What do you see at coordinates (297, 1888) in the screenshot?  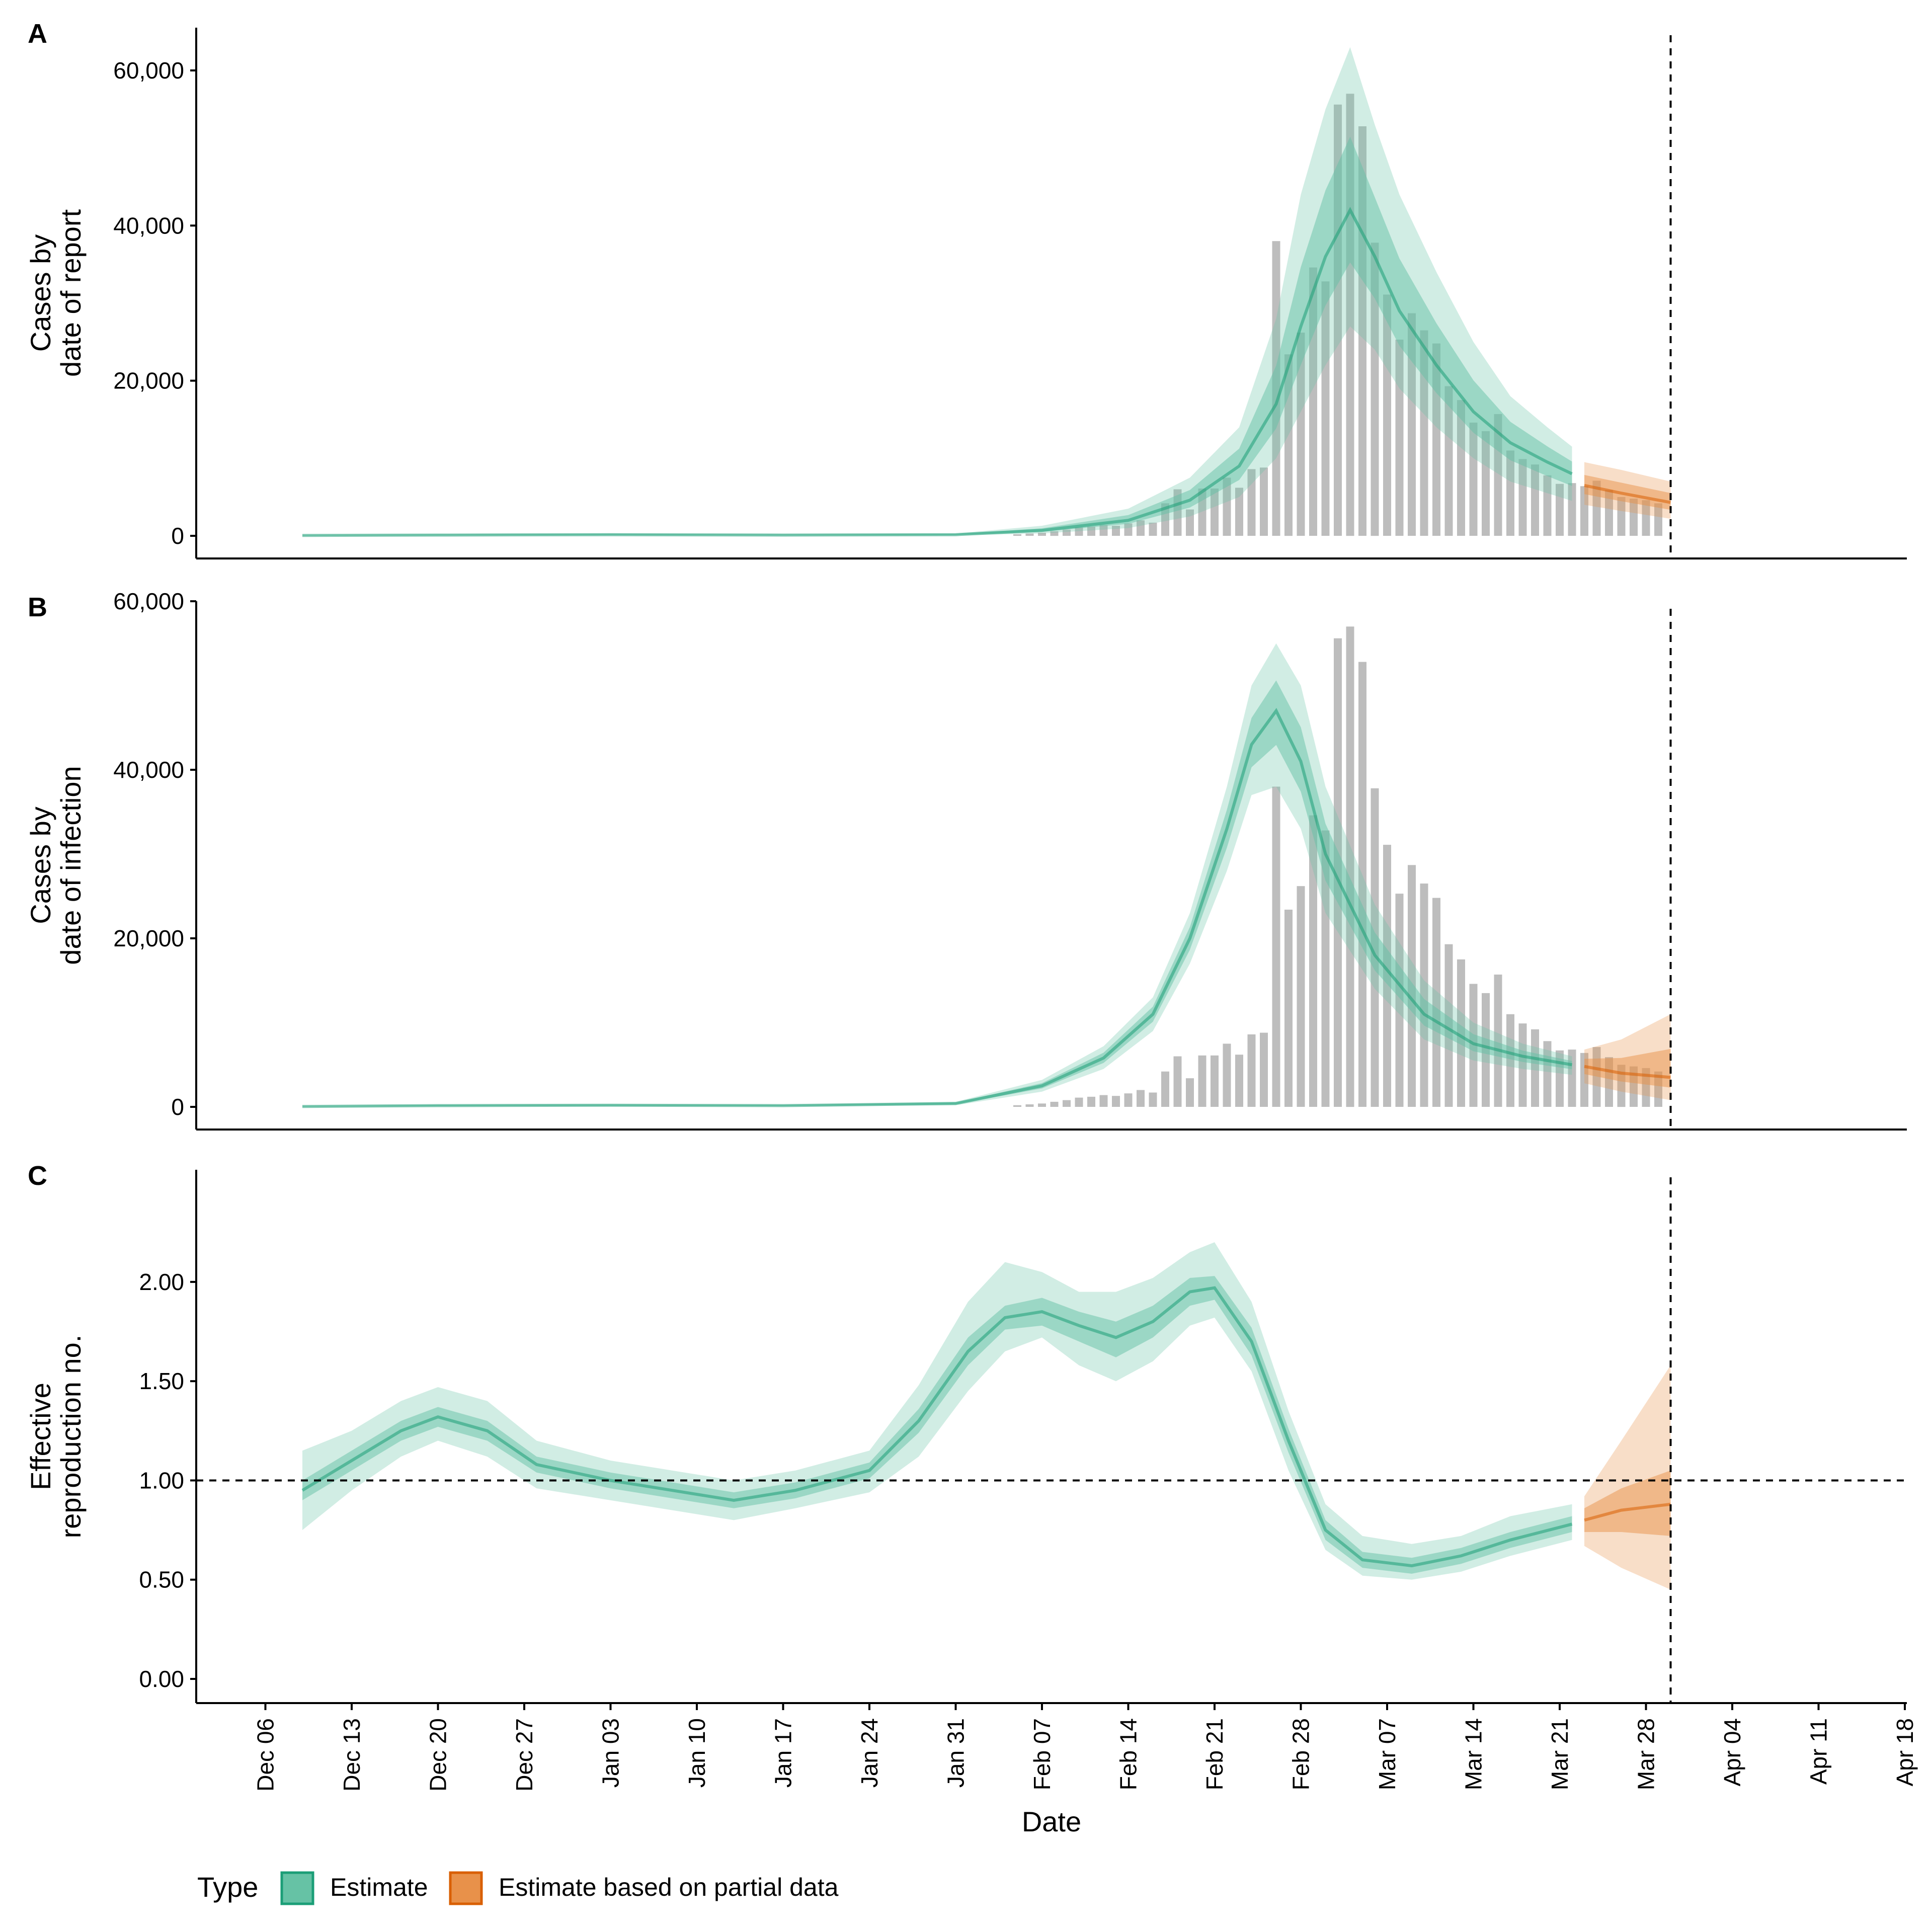 I see `legend-key-estimate` at bounding box center [297, 1888].